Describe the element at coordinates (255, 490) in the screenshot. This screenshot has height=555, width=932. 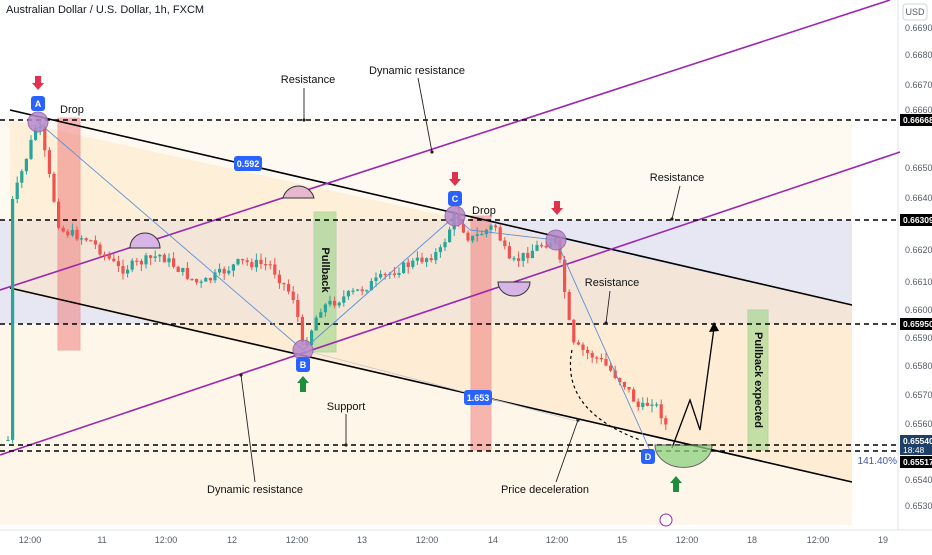
I see `label-dynamic-resistance-bottom: Dynamic resistance` at that location.